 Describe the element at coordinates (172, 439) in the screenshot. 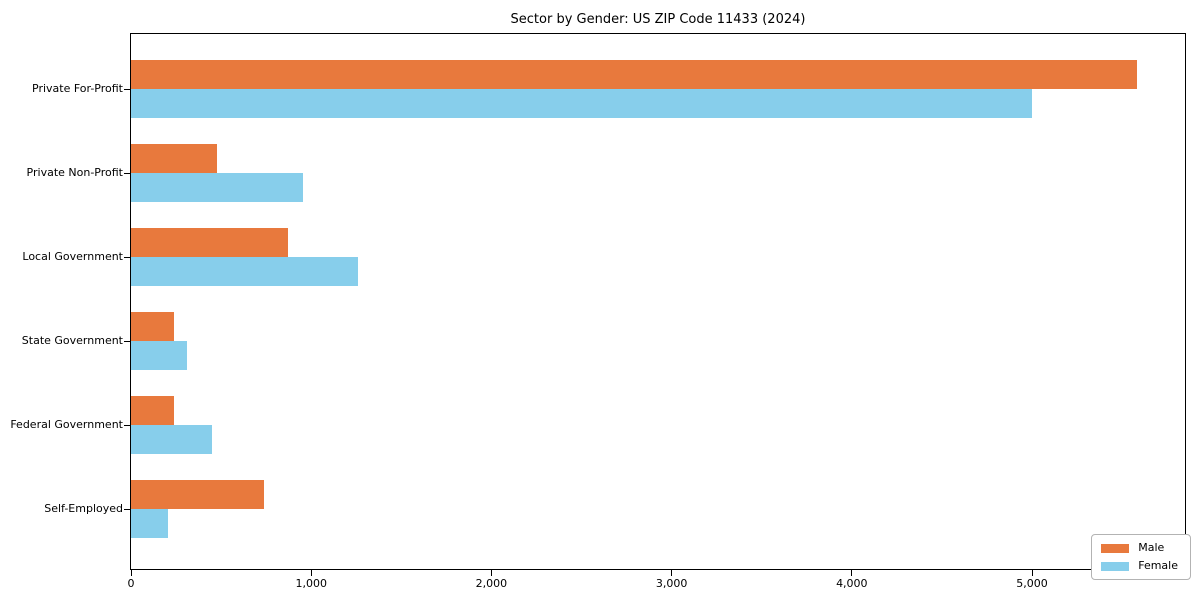

I see `bar-female-federal-government` at that location.